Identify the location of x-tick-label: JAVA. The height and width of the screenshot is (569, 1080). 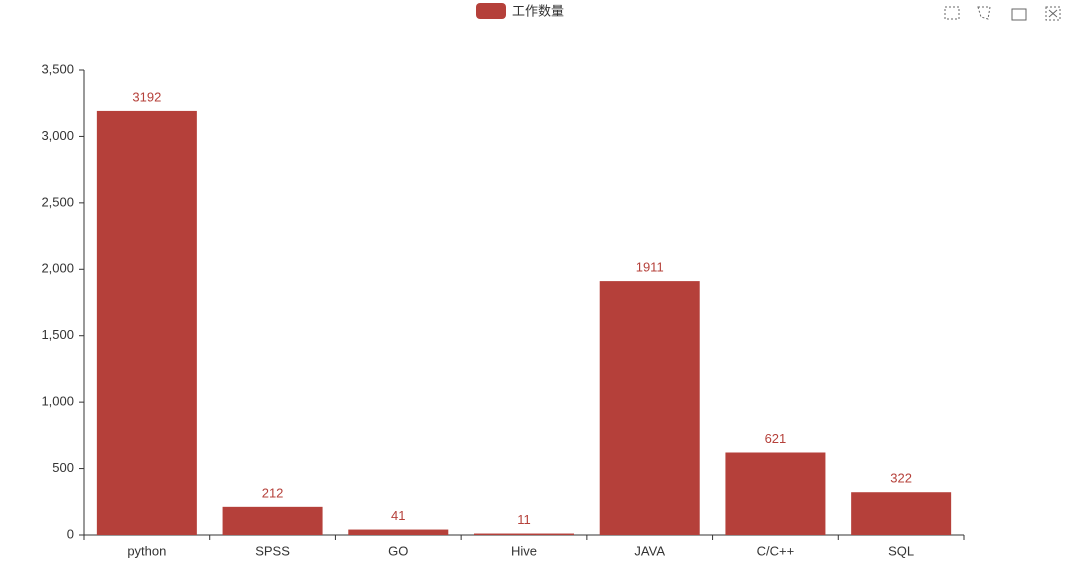
(649, 550).